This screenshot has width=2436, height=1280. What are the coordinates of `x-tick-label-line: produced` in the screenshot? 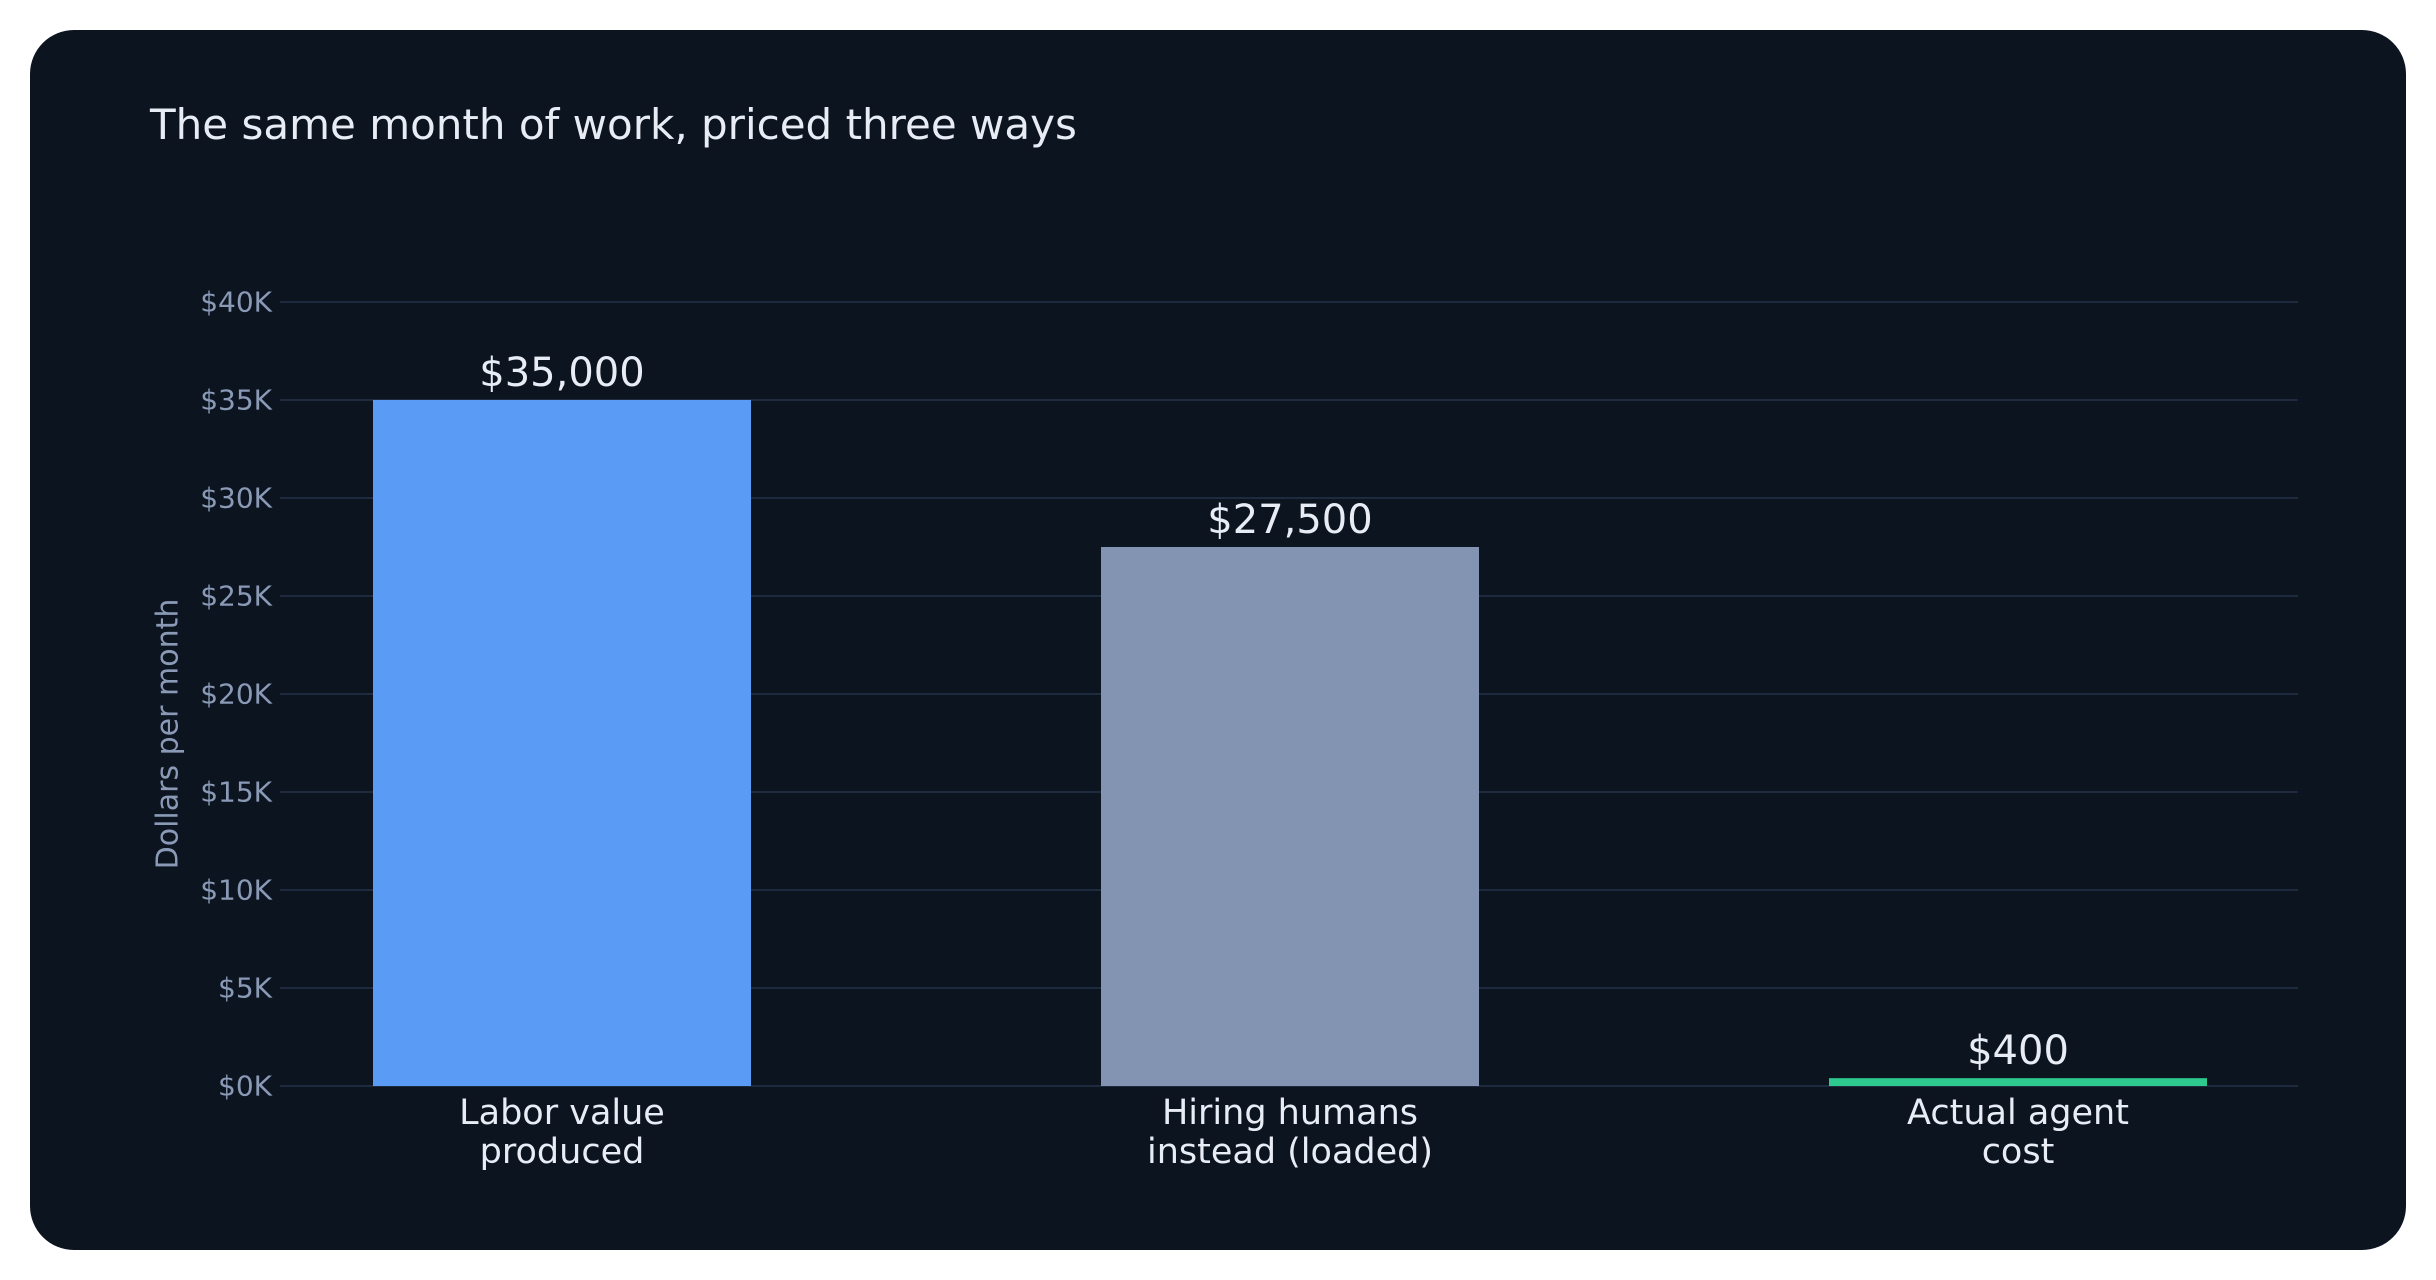 It's located at (562, 1152).